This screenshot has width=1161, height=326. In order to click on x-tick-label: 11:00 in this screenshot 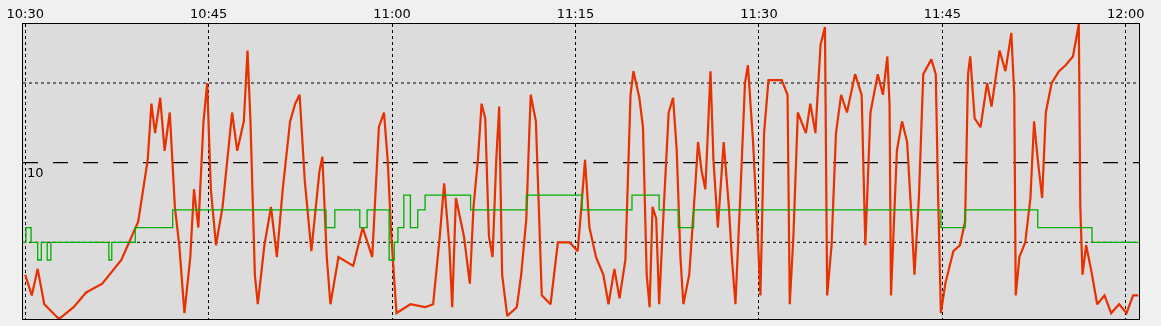, I will do `click(392, 13)`.